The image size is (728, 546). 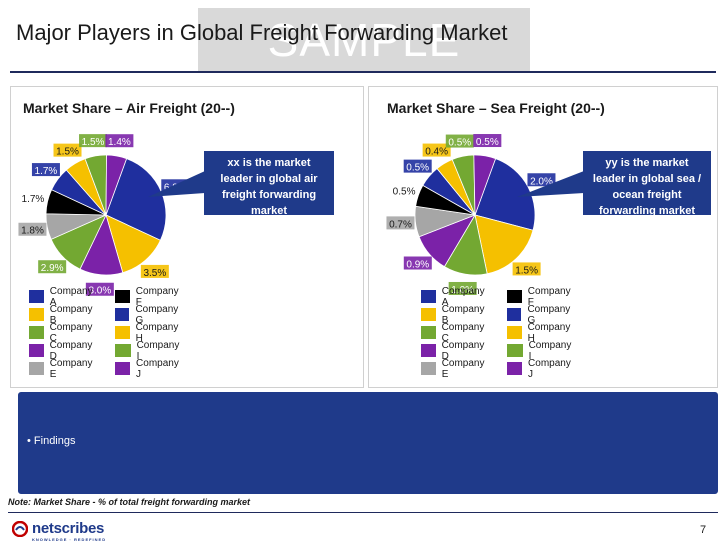 I want to click on legend-item-company-b: Company B, so click(x=454, y=315).